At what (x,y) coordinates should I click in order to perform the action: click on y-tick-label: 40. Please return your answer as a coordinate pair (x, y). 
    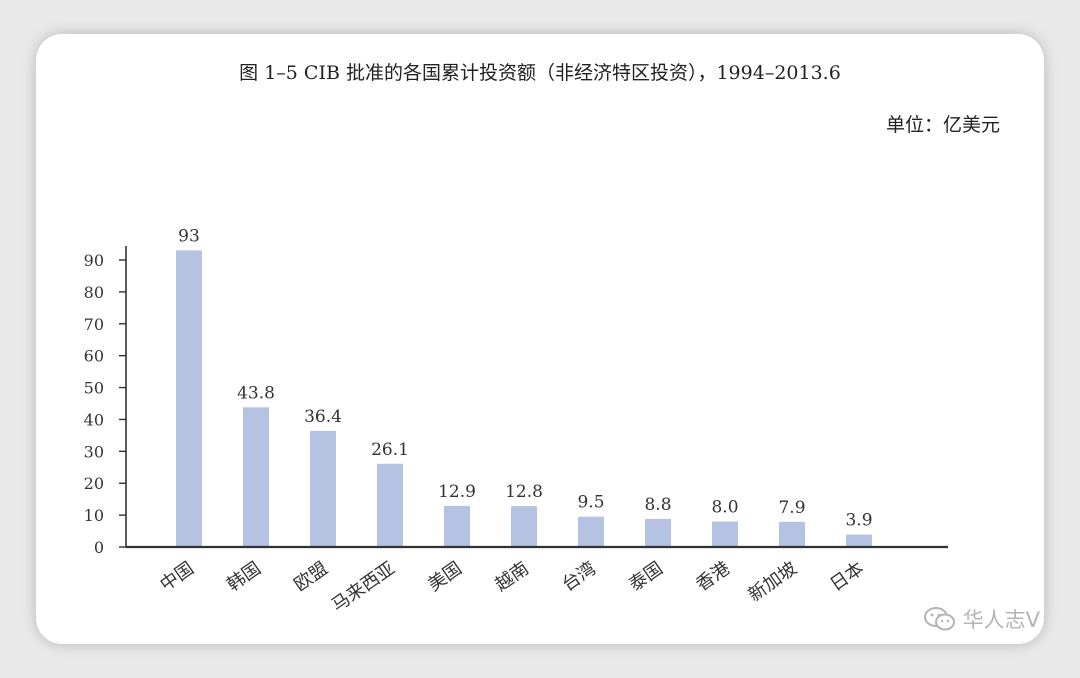
    Looking at the image, I should click on (94, 419).